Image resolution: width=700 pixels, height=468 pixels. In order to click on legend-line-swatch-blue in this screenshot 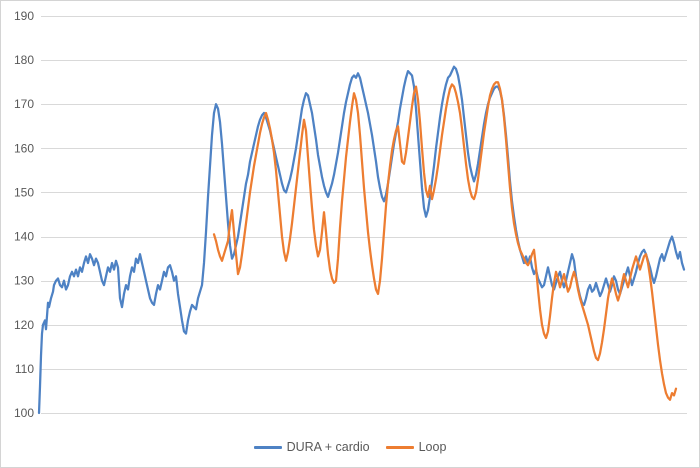, I will do `click(267, 447)`.